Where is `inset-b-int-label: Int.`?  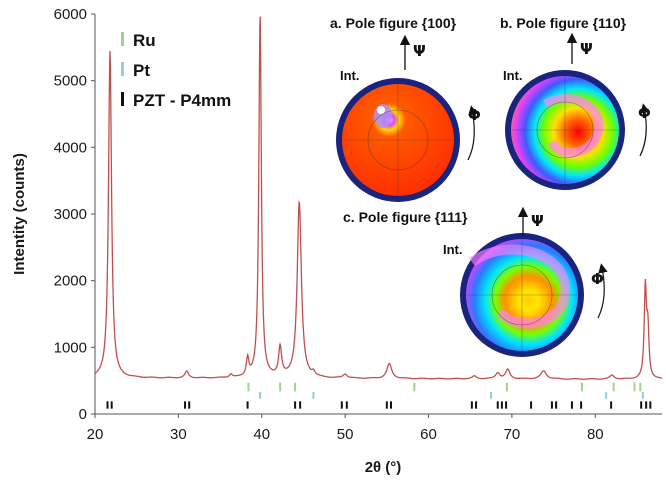
inset-b-int-label: Int. is located at coordinates (513, 75).